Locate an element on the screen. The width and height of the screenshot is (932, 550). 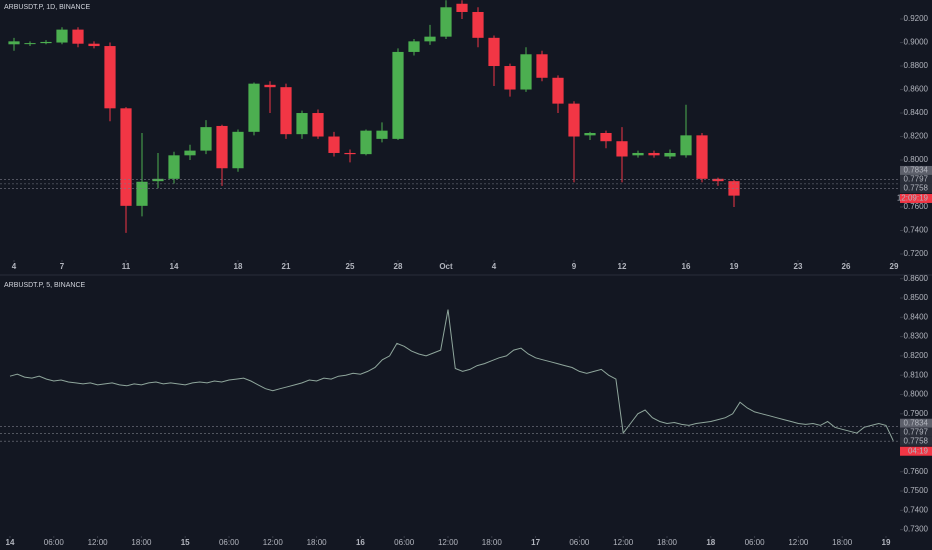
y-tick-label: 0.9000 is located at coordinates (916, 42).